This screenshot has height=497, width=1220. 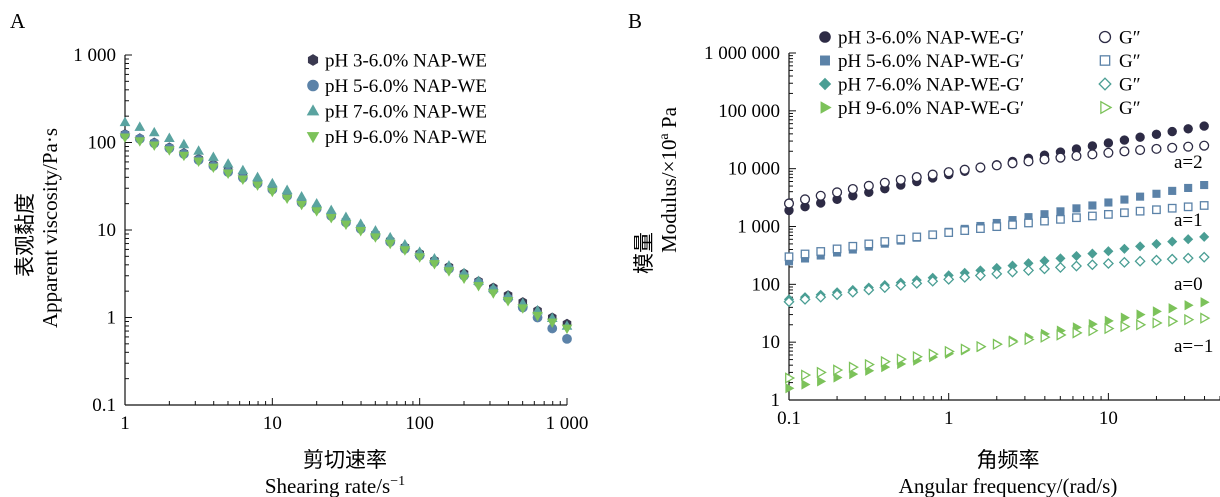 I want to click on chart-b-legend-label: pH 3-6.0% NAP-WE-G′, so click(x=931, y=38).